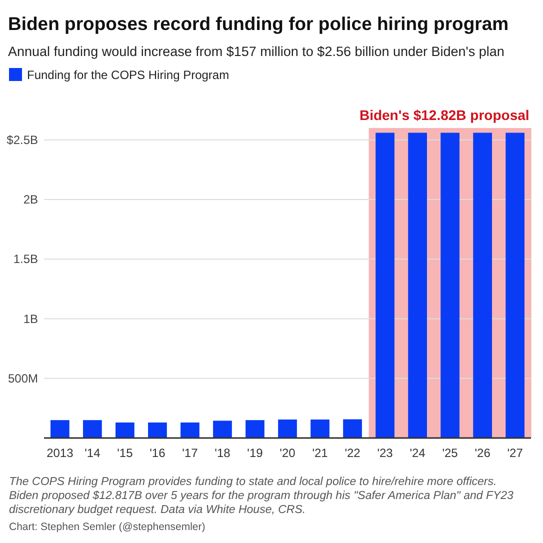  Describe the element at coordinates (25, 259) in the screenshot. I see `y-tick-label: 1.5B` at that location.